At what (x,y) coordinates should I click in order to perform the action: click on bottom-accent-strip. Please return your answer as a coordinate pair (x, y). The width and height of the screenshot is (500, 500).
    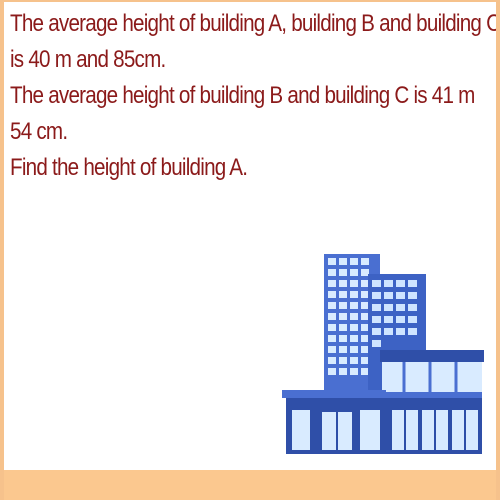
    Looking at the image, I should click on (250, 485).